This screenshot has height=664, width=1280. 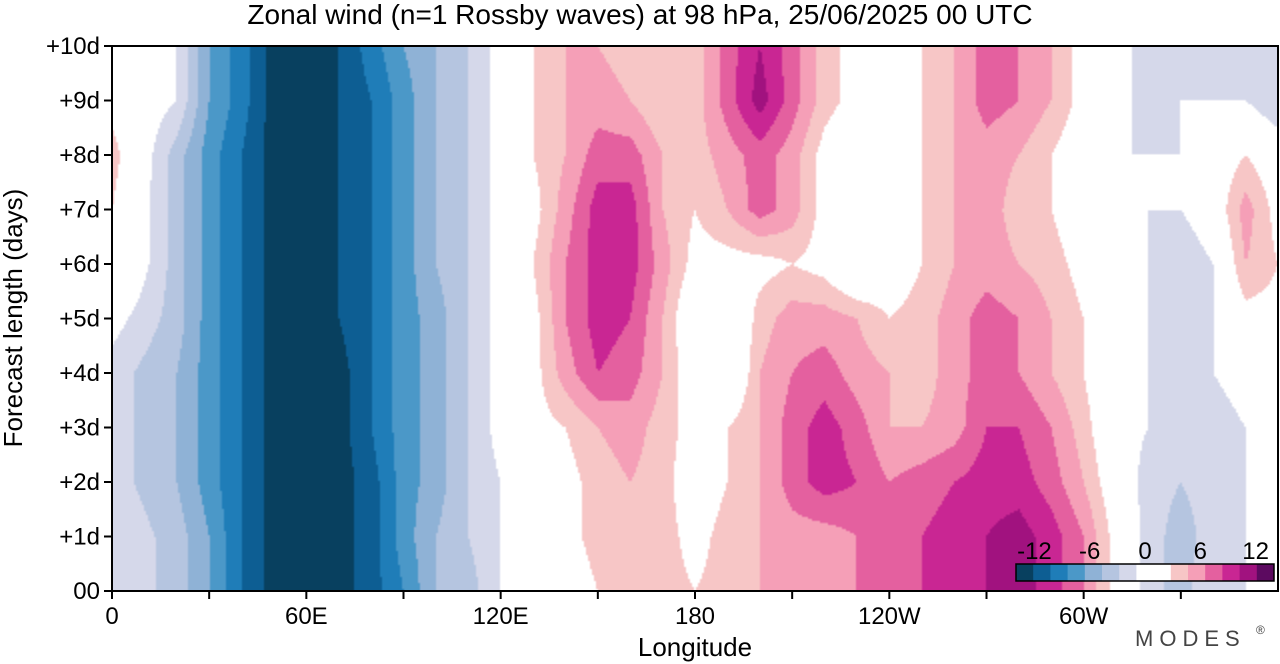 I want to click on x-axis-ticks: 0 60E 120E 180 120W 60W, so click(x=643, y=610).